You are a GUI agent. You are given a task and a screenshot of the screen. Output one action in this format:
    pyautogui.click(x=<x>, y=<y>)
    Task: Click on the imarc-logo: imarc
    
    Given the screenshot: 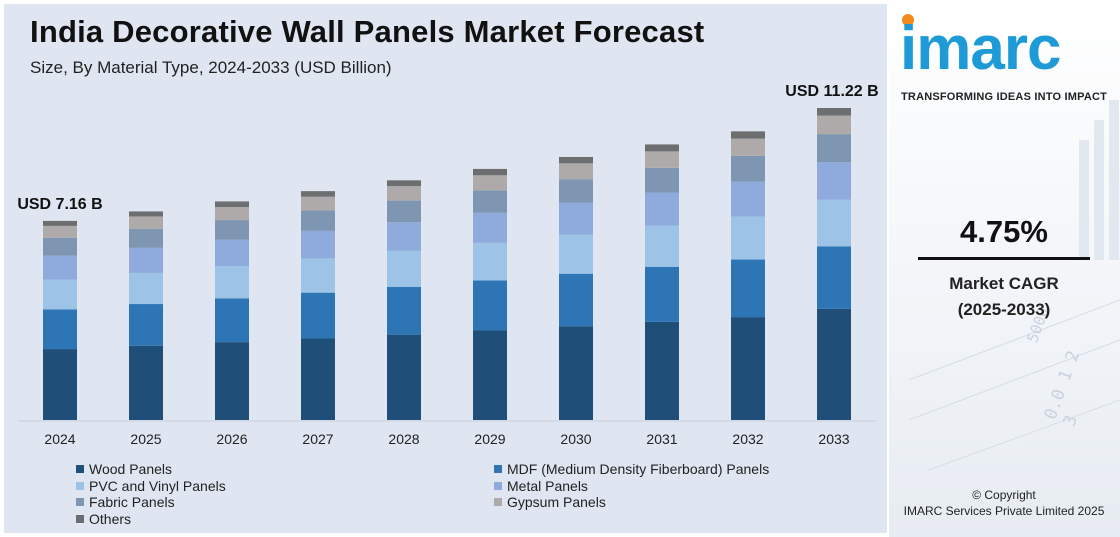 What is the action you would take?
    pyautogui.click(x=980, y=48)
    